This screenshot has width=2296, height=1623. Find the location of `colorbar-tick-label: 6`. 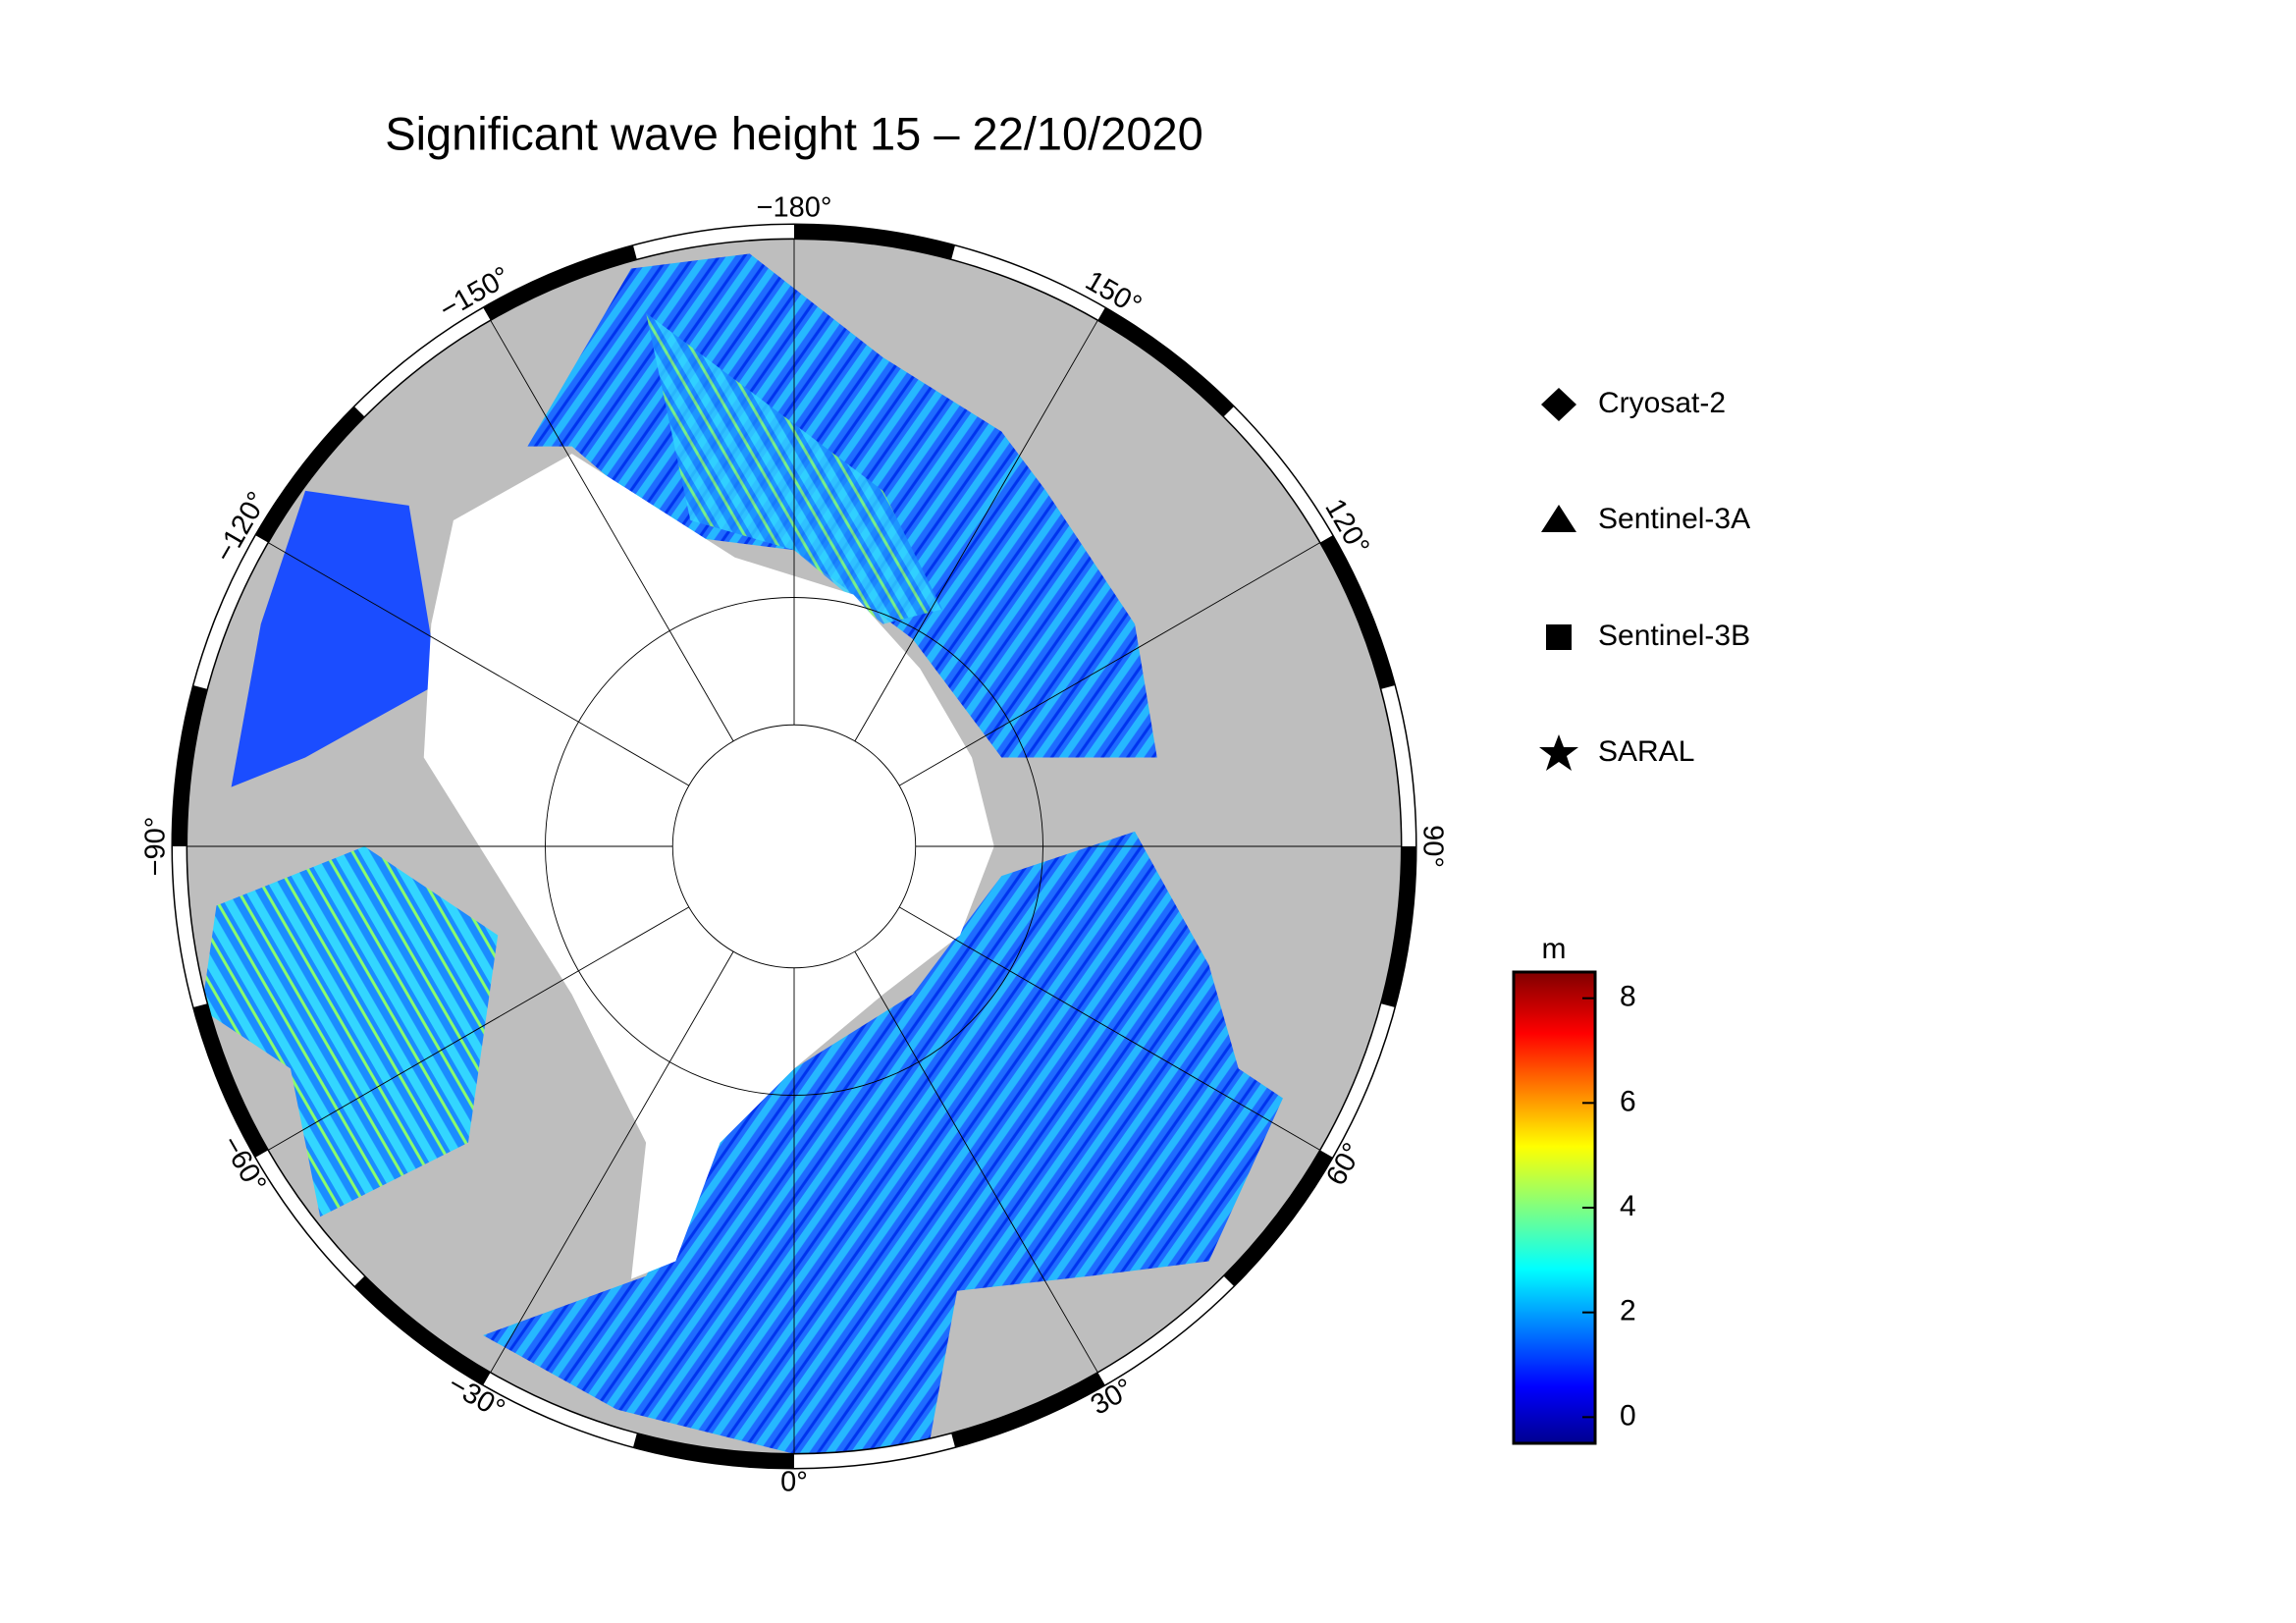

colorbar-tick-label: 6 is located at coordinates (1628, 1101).